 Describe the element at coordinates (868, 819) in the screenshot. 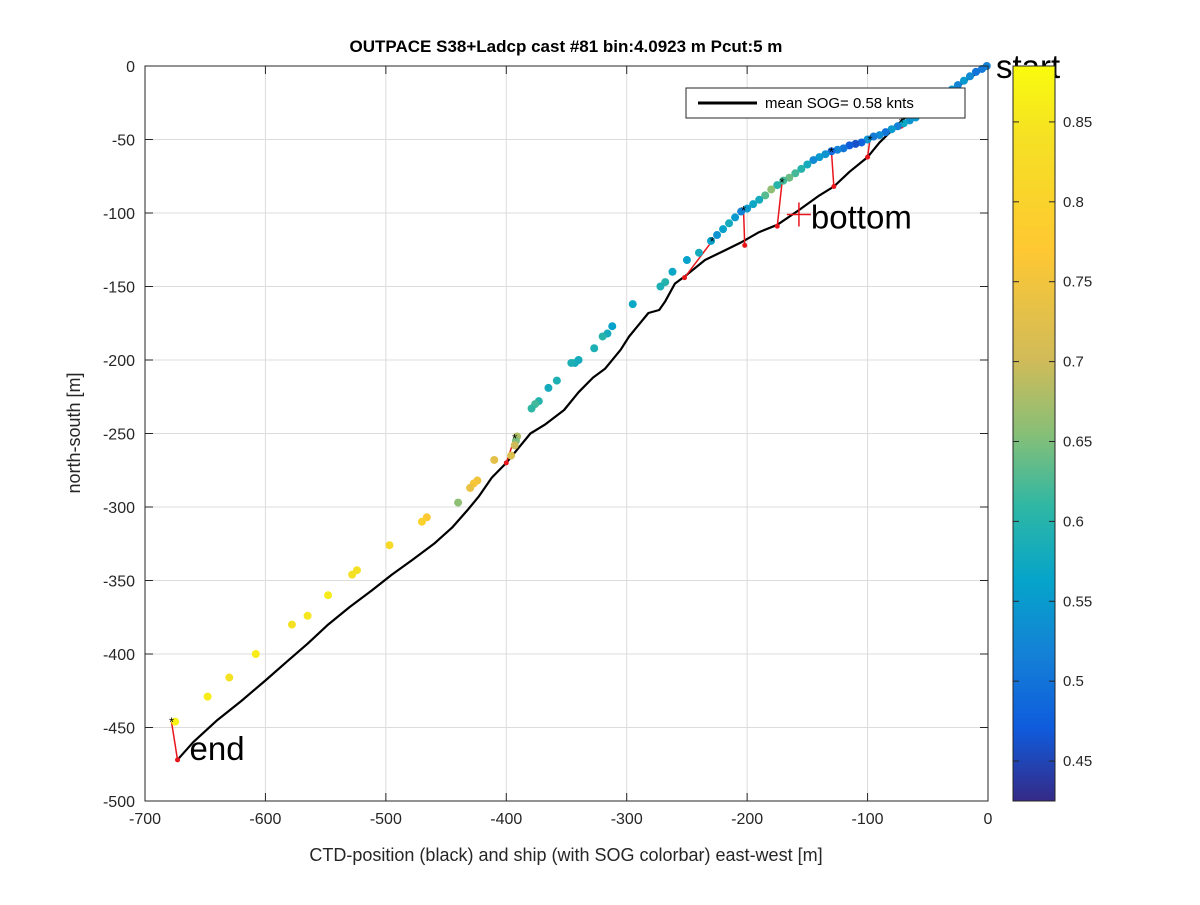

I see `x-tick-label: -100` at that location.